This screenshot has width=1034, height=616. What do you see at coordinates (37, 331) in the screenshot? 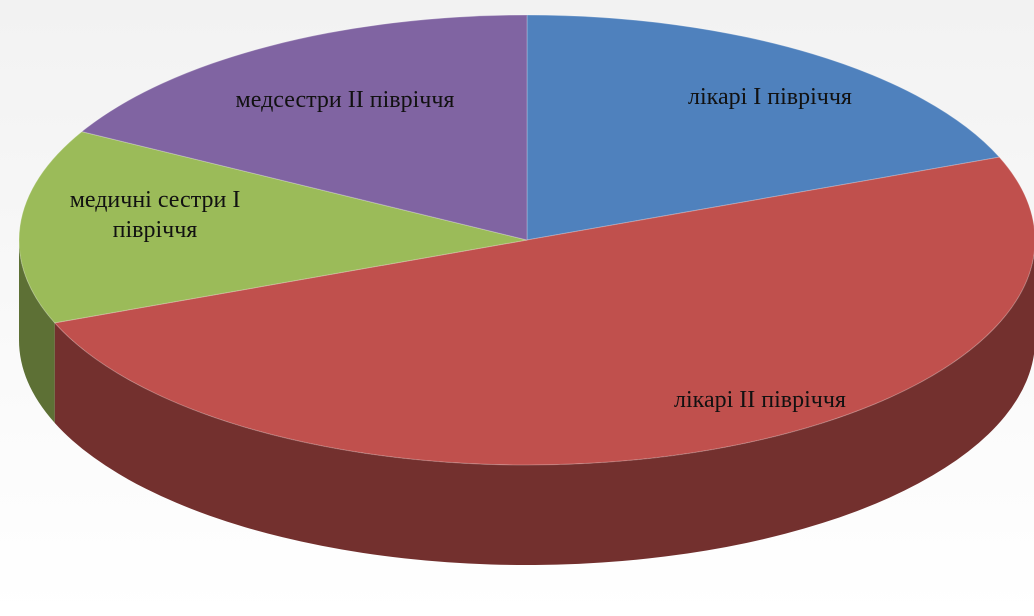
I see `slice-side` at bounding box center [37, 331].